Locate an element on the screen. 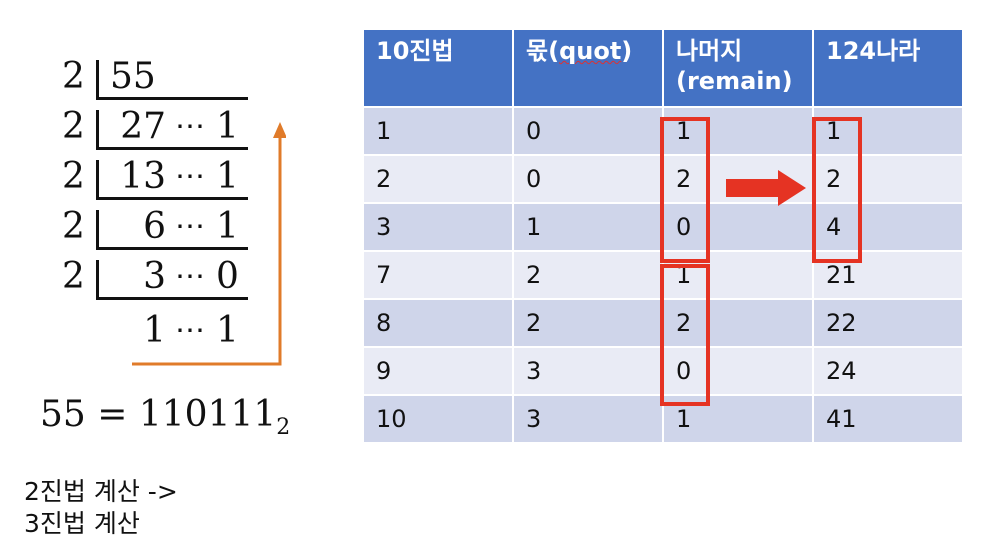  division-row: 2 13 ⋯ 1 is located at coordinates (130, 177).